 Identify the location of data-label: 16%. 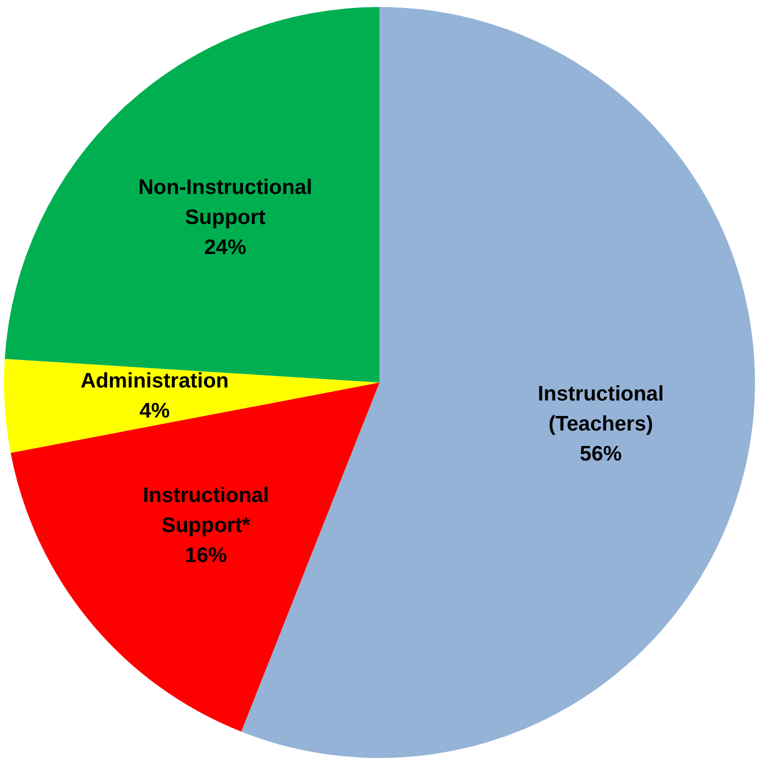
(206, 555).